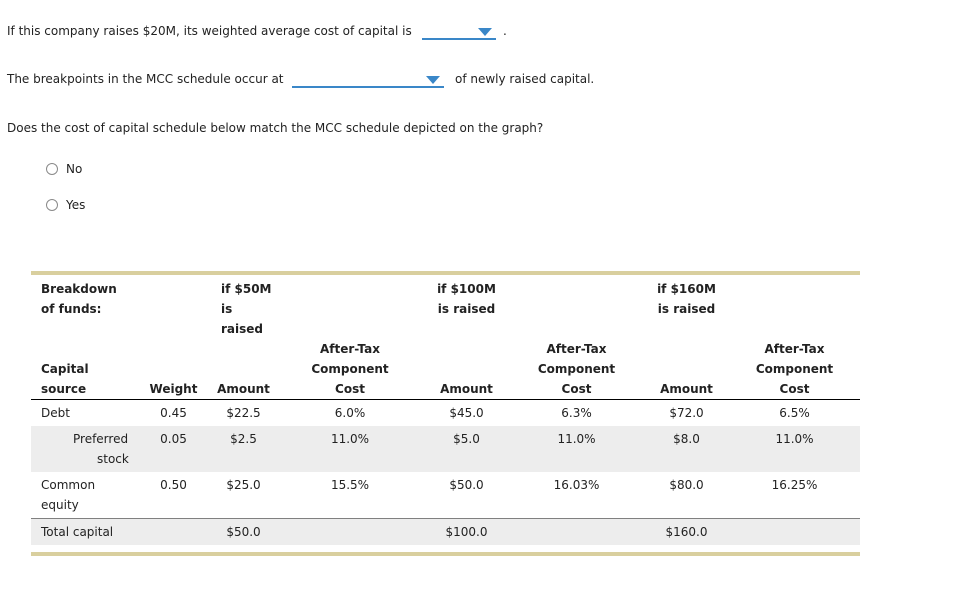  What do you see at coordinates (350, 413) in the screenshot?
I see `cost-cell: 6.0%` at bounding box center [350, 413].